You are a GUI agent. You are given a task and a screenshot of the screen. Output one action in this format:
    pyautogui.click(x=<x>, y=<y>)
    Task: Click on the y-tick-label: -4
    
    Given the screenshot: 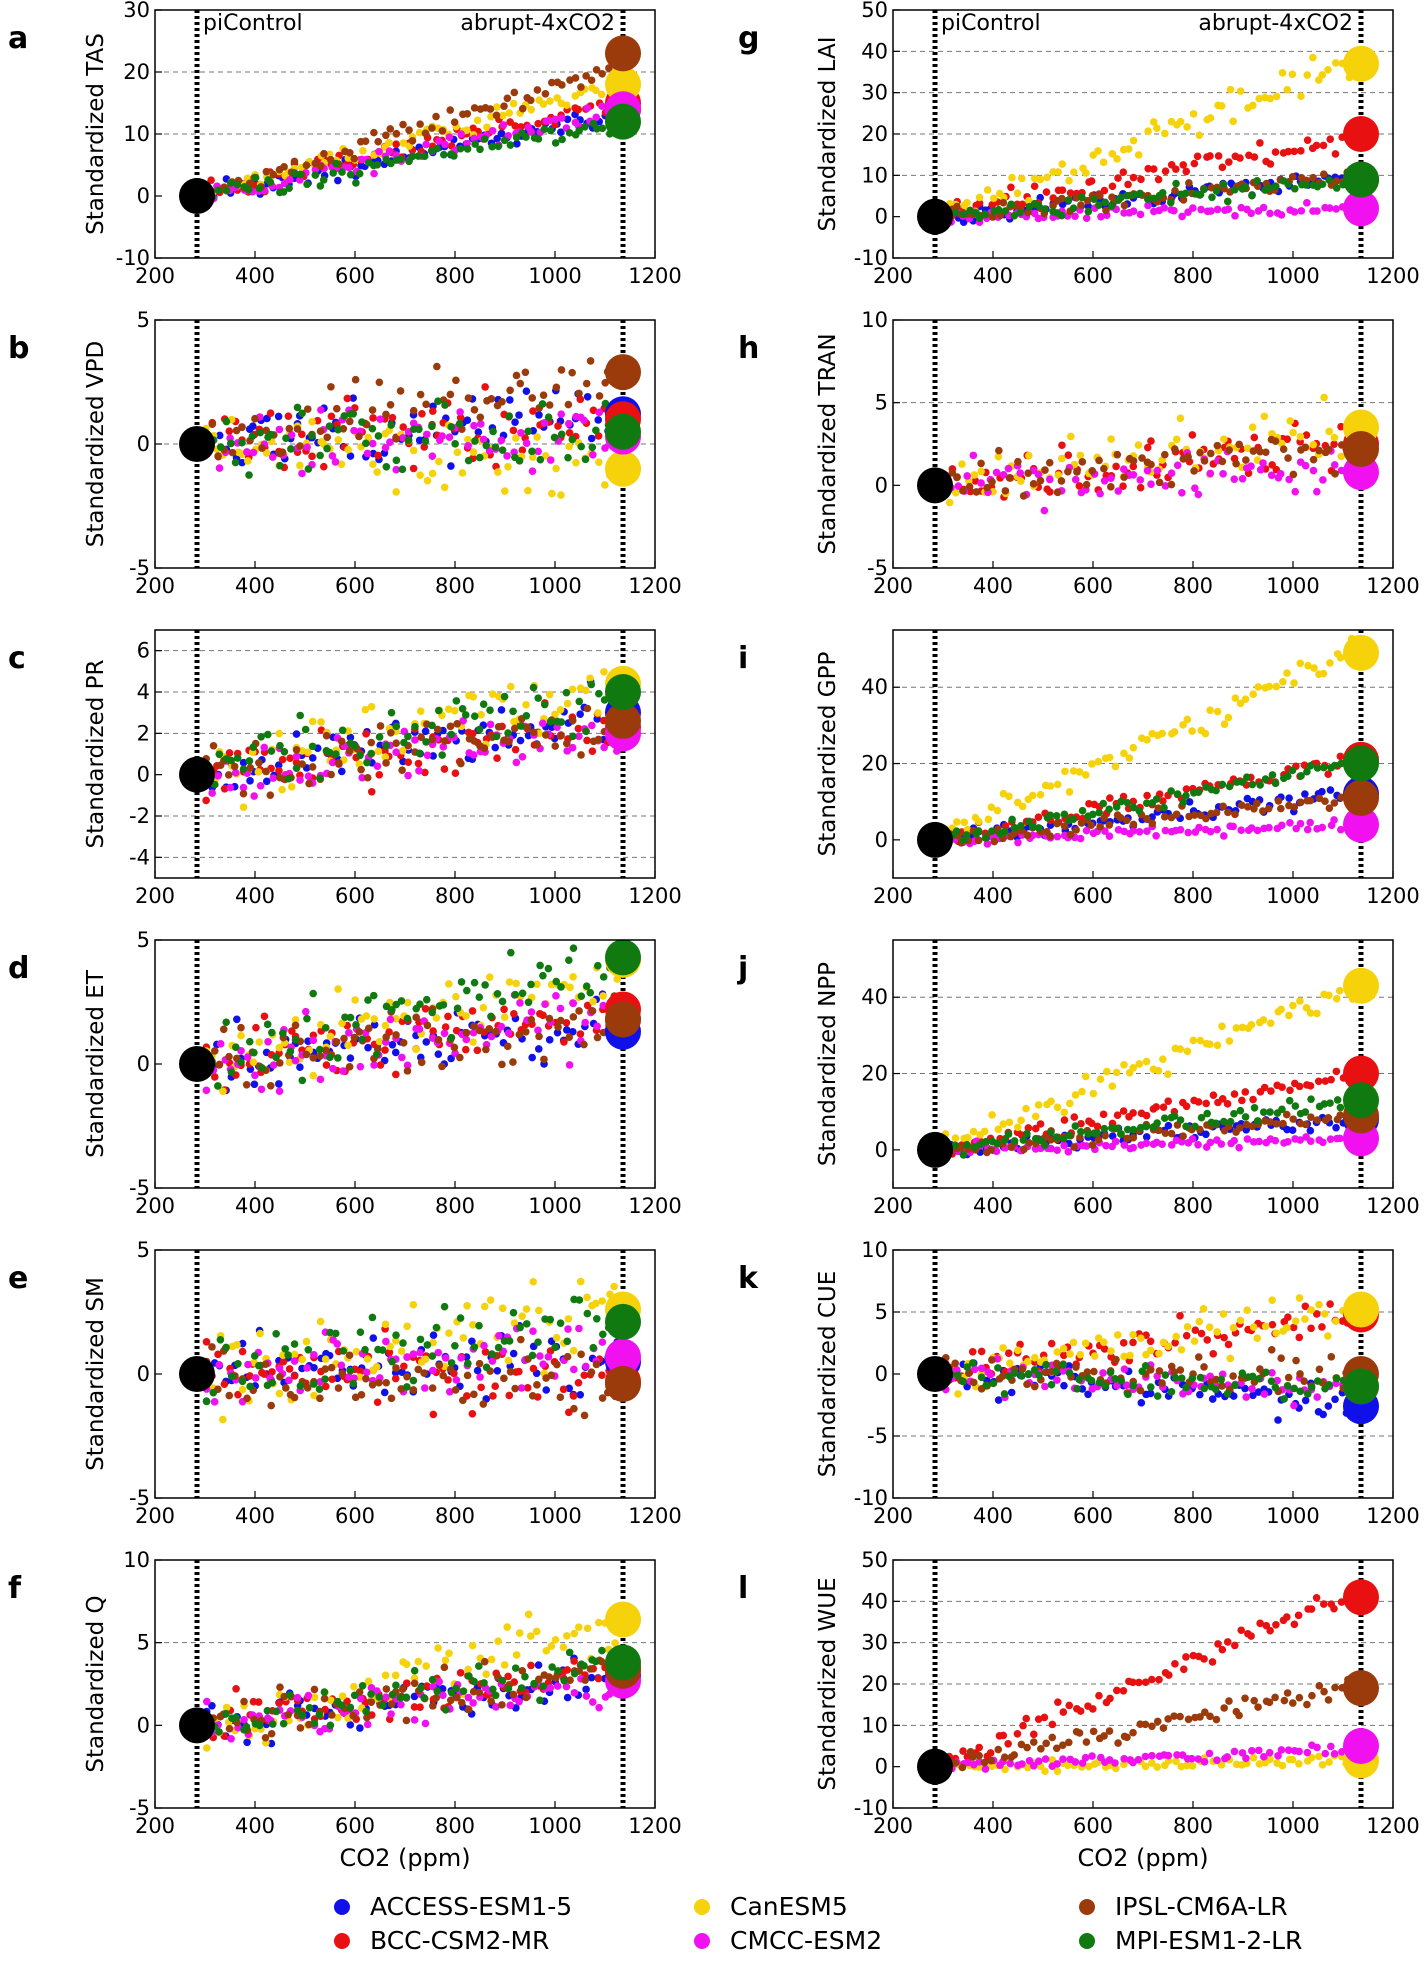 What is the action you would take?
    pyautogui.click(x=139, y=857)
    